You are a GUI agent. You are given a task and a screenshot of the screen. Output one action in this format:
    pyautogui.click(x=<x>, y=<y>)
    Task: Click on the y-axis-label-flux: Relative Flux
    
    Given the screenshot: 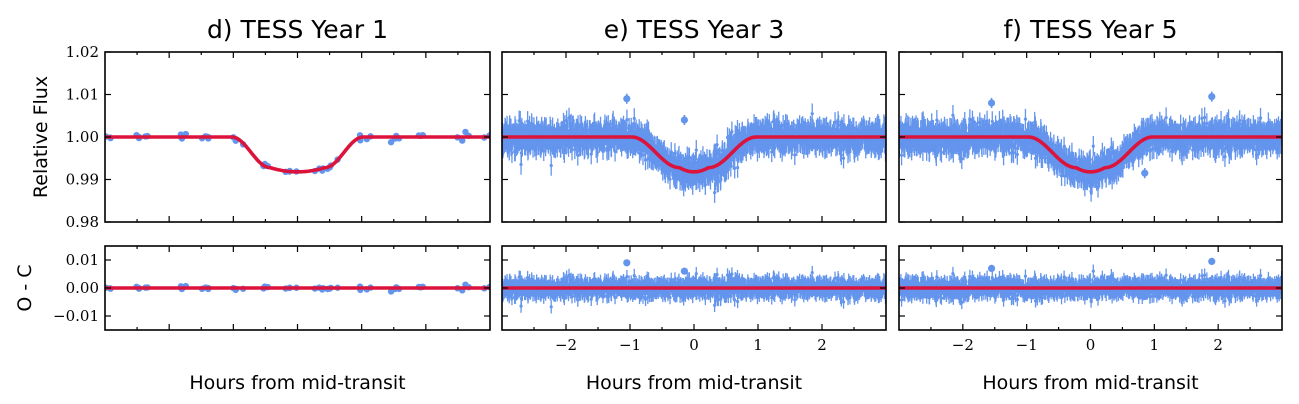 What is the action you would take?
    pyautogui.click(x=41, y=137)
    